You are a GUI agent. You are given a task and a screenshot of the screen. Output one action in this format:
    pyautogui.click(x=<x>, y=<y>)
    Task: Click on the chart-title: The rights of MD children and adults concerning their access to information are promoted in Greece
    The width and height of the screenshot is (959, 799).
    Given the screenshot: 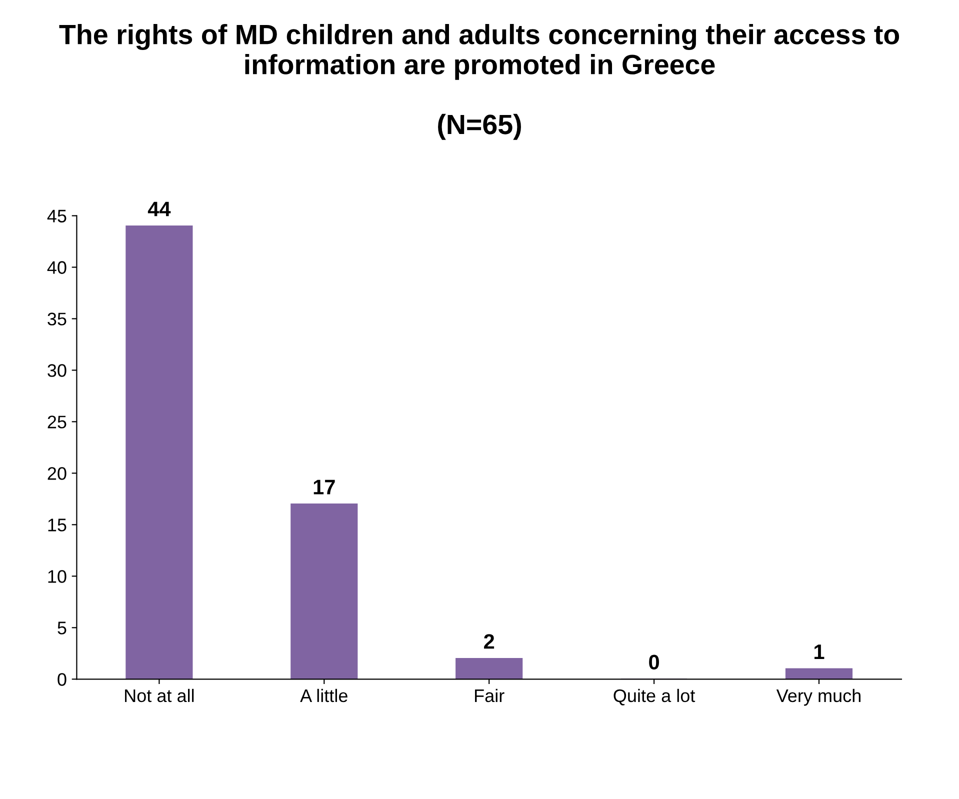 What is the action you would take?
    pyautogui.click(x=479, y=52)
    